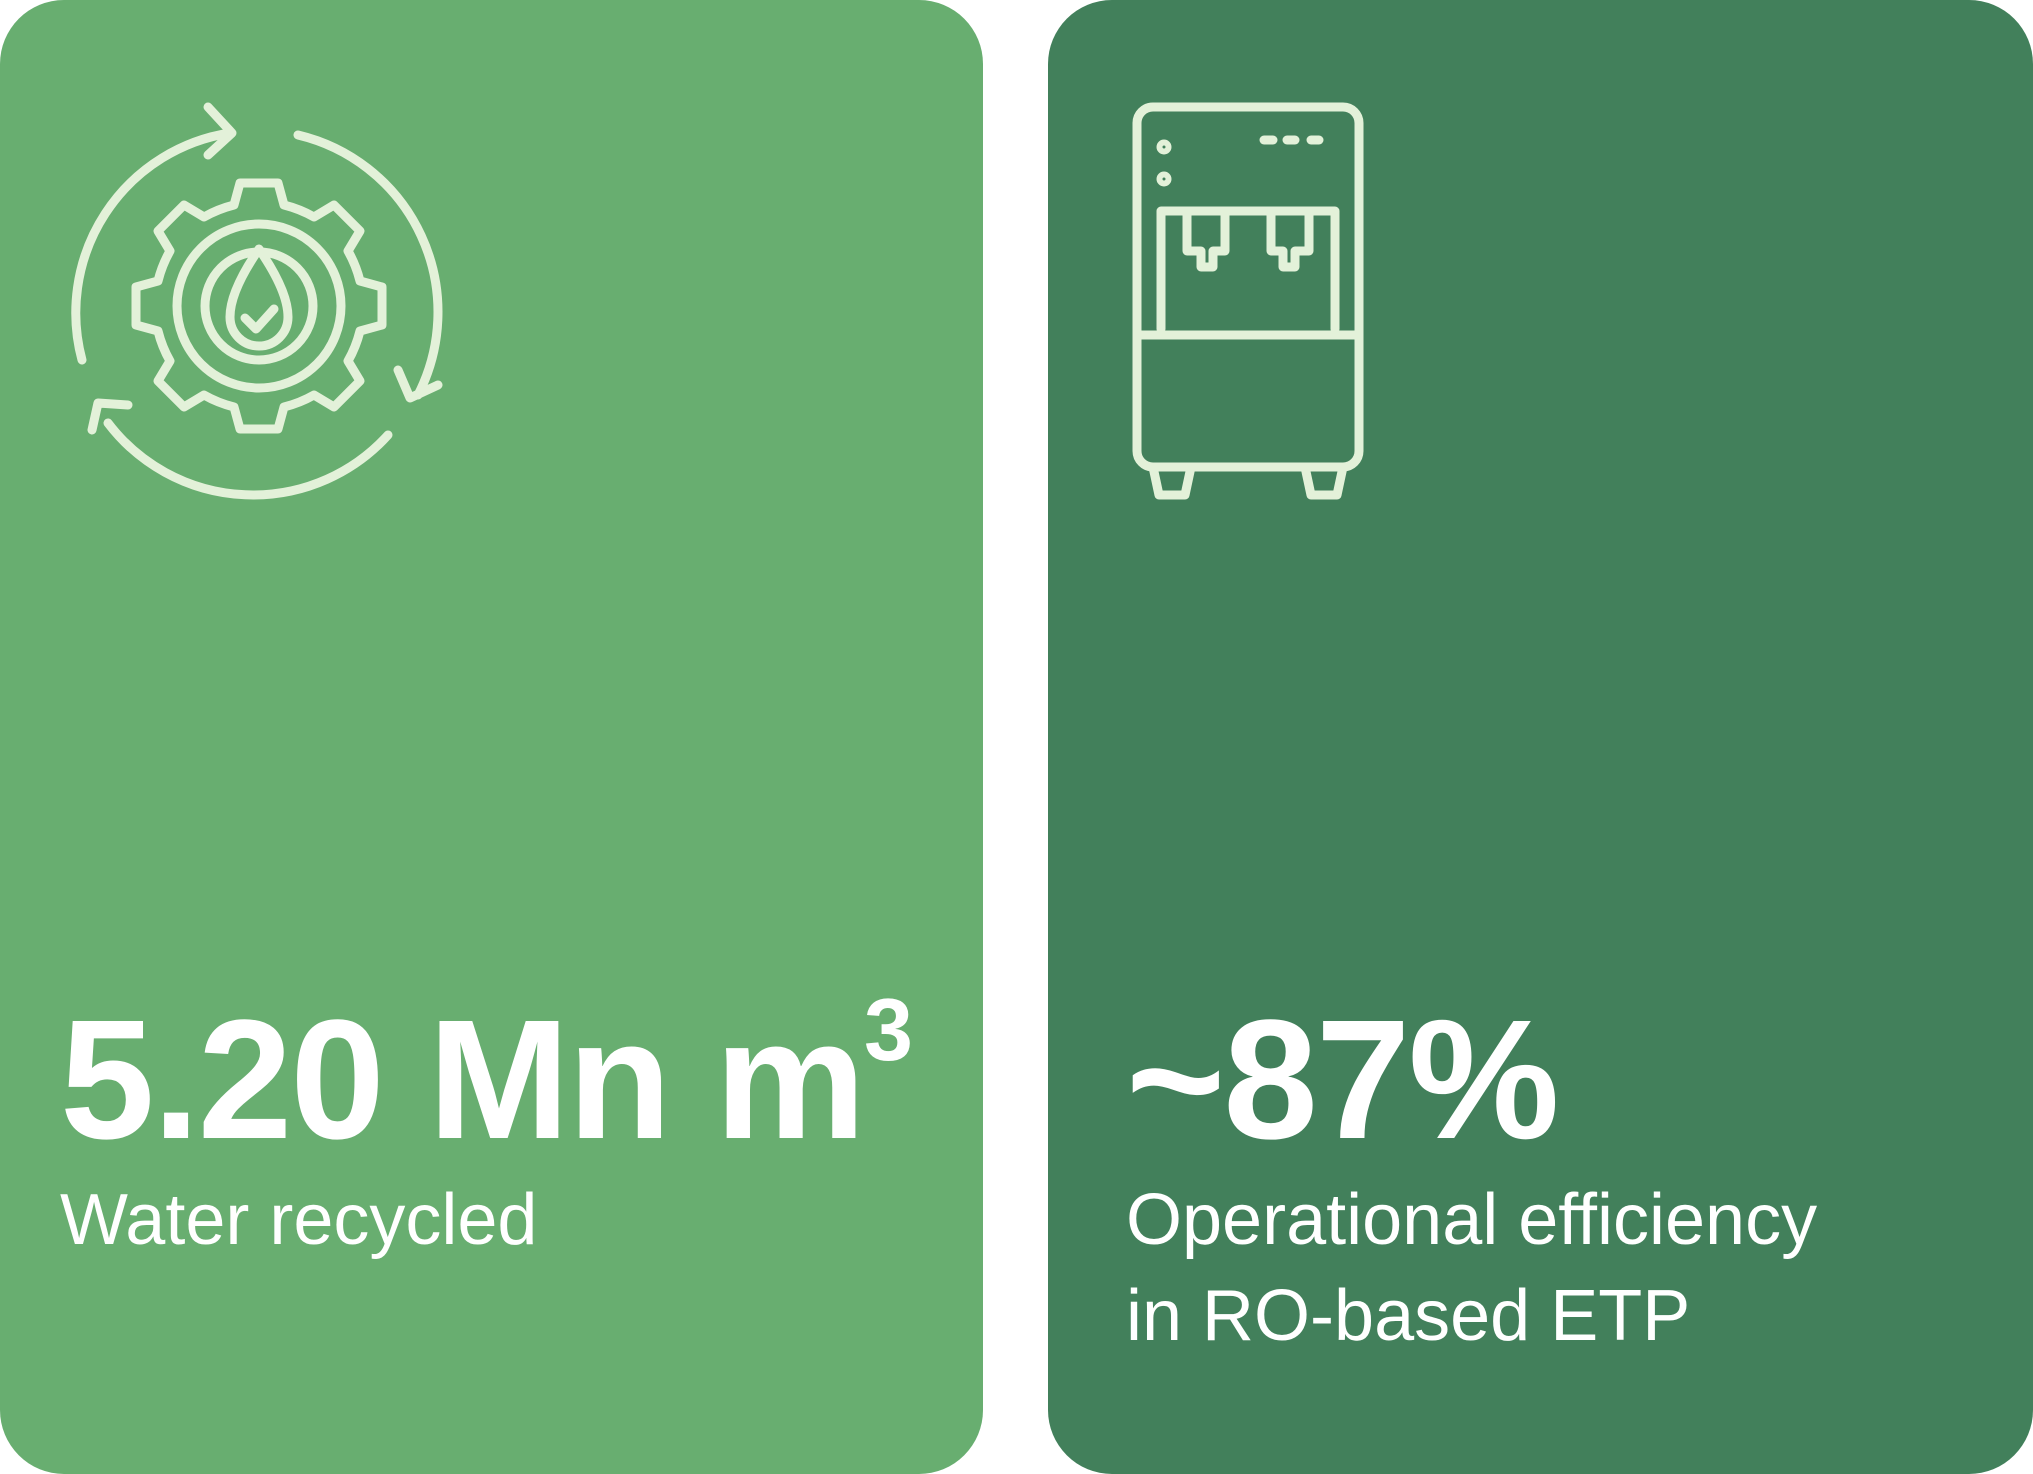  I want to click on superscript-cubed: 3, so click(888, 1029).